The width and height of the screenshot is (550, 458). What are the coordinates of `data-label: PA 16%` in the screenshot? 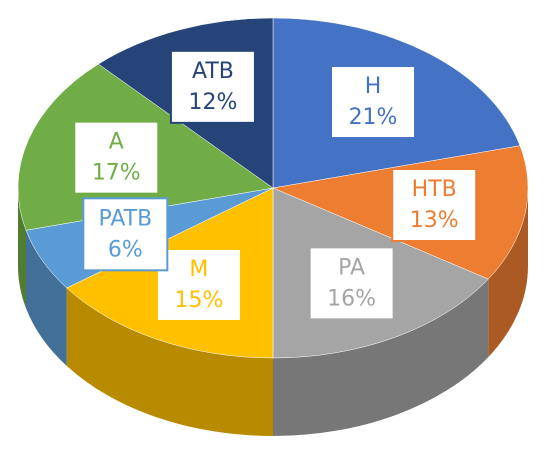 It's located at (351, 283).